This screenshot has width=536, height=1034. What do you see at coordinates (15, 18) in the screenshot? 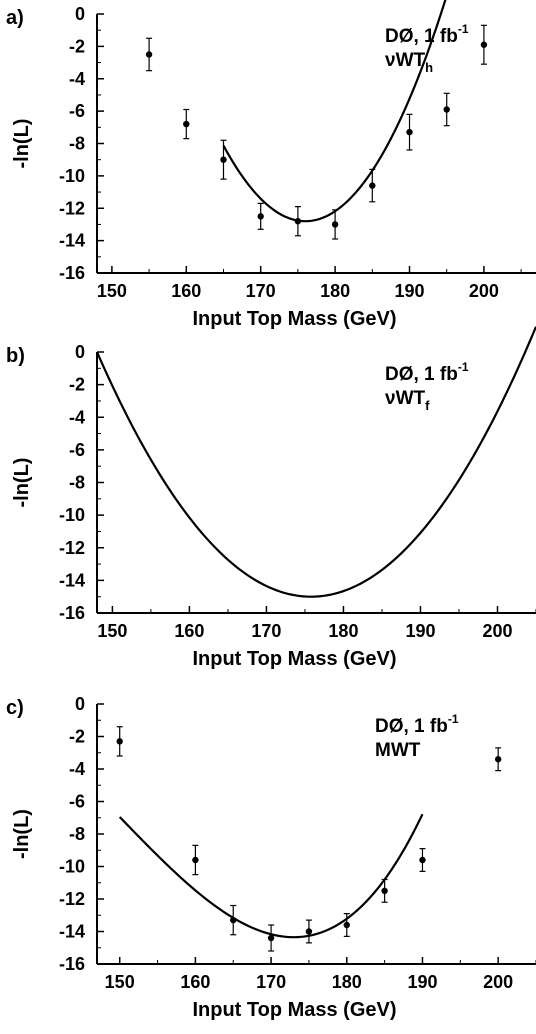
I see `panel-label: a)` at bounding box center [15, 18].